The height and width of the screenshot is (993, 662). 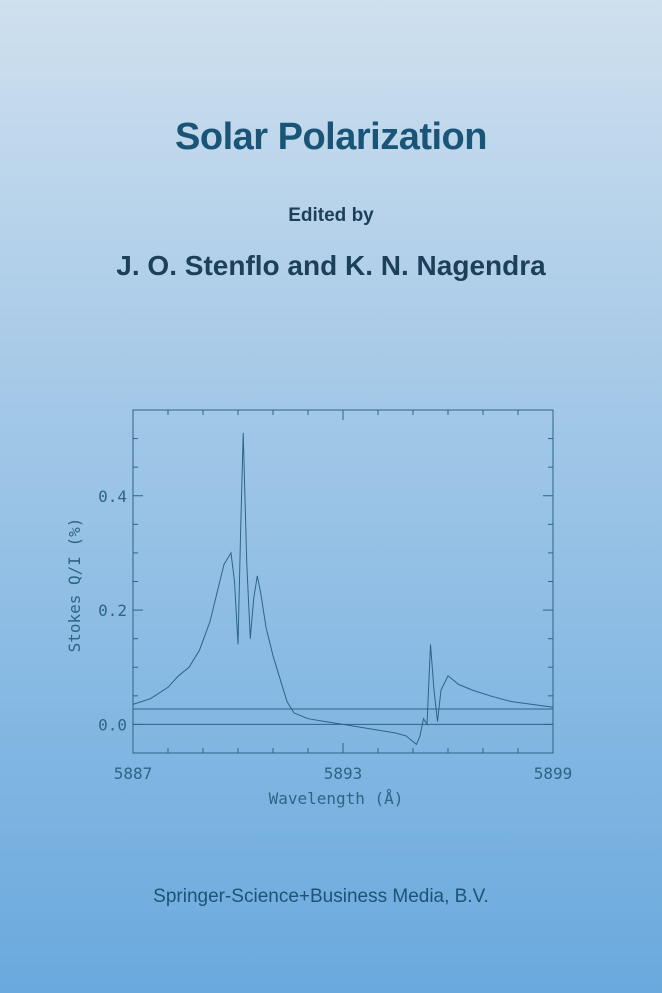 I want to click on x-tick-label: 5887, so click(x=133, y=773).